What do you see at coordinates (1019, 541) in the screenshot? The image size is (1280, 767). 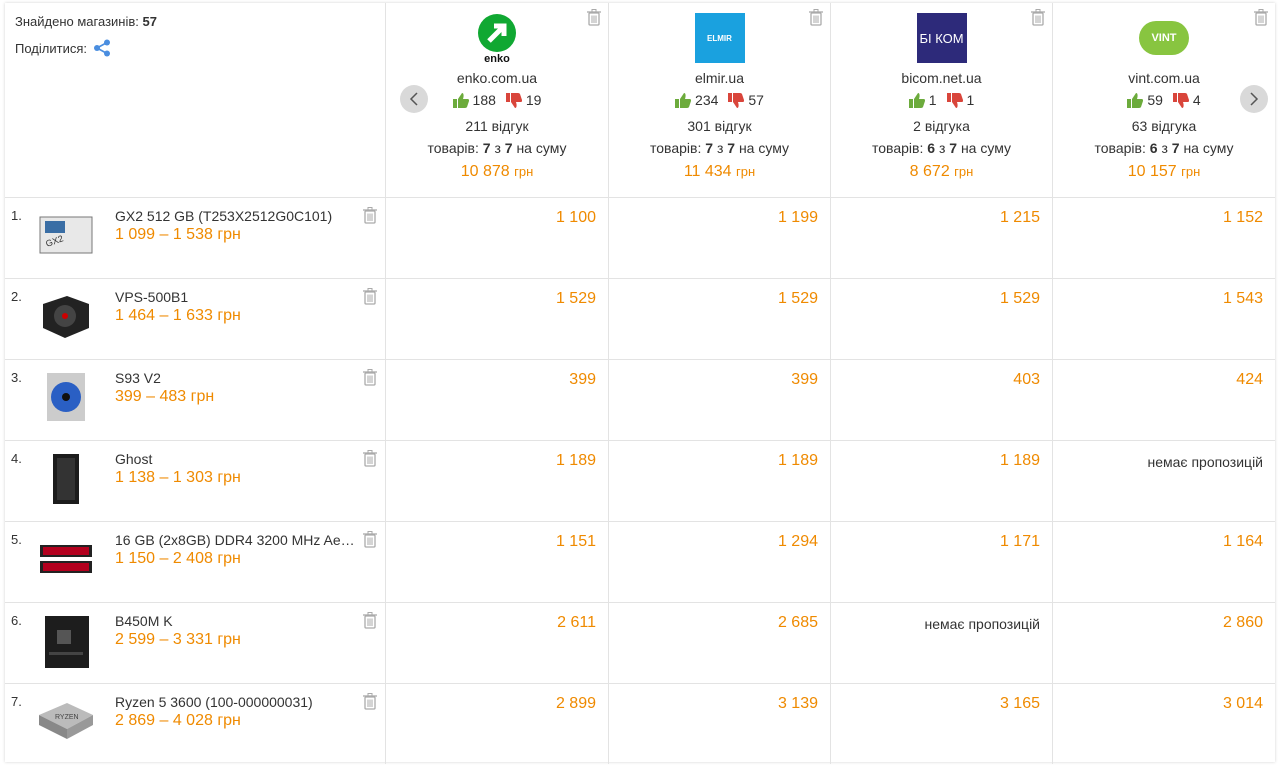 I see `store-price: 1 171` at bounding box center [1019, 541].